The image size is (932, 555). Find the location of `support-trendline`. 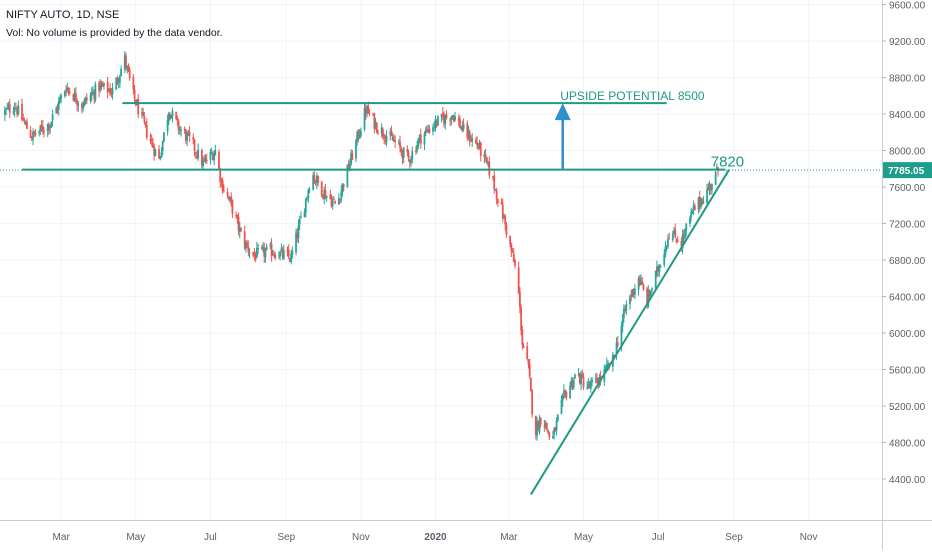

support-trendline is located at coordinates (630, 332).